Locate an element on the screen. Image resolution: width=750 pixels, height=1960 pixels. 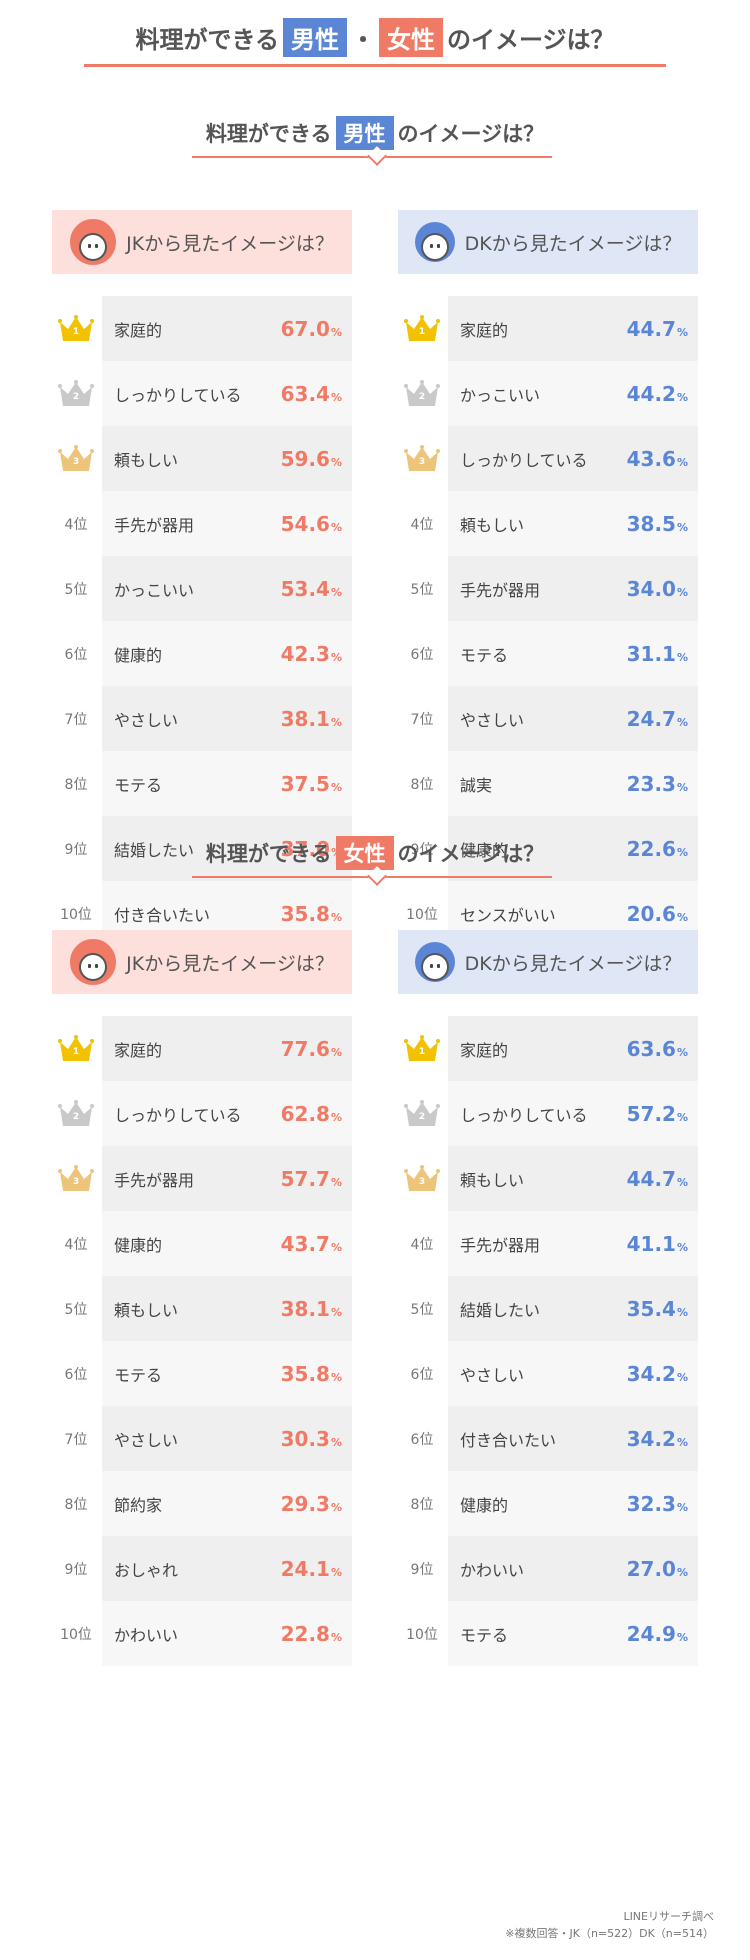
ranking-cell: やさしい 24.7% is located at coordinates (573, 718).